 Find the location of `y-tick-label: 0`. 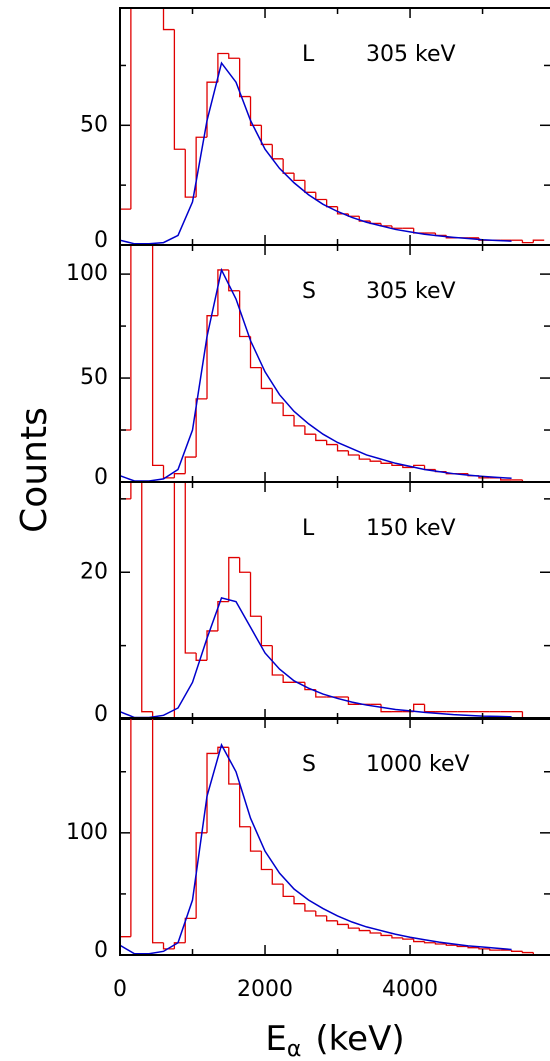

y-tick-label: 0 is located at coordinates (101, 240).